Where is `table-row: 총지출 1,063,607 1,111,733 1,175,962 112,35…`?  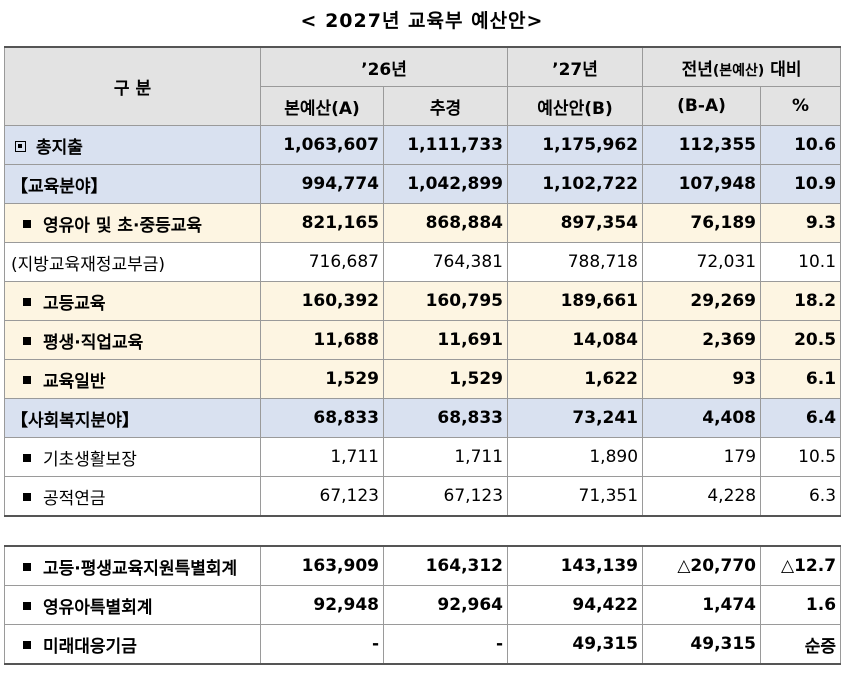
table-row: 총지출 1,063,607 1,111,733 1,175,962 112,35… is located at coordinates (423, 145).